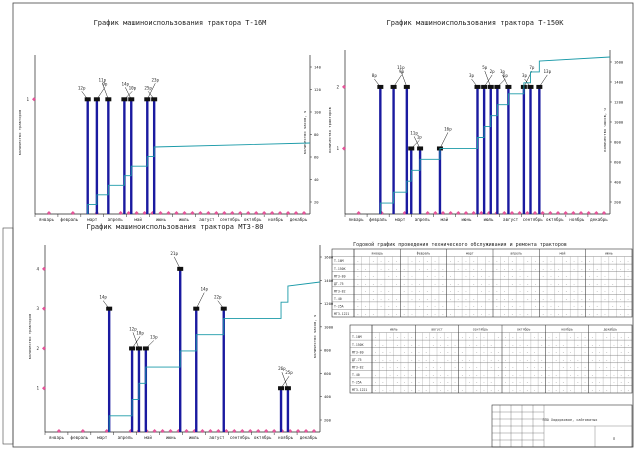  I want to click on schedule-row-label: Т-40, so click(356, 375).